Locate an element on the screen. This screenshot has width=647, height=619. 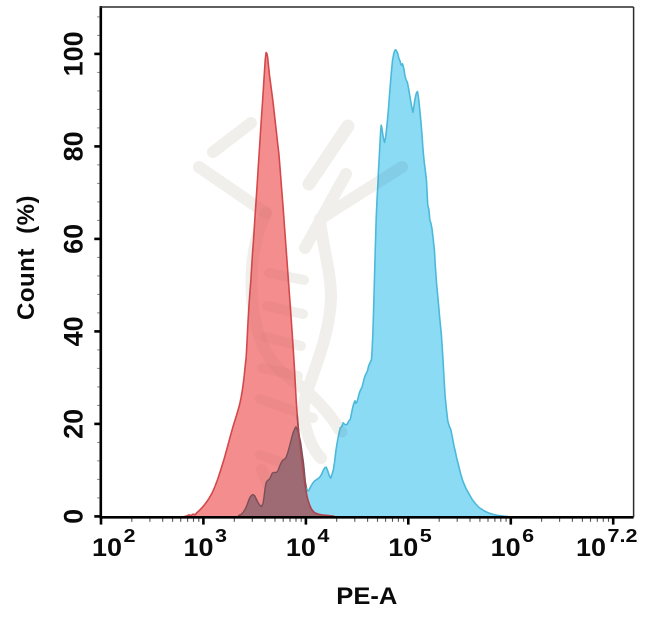
svg-text: 4 is located at coordinates (323, 535).